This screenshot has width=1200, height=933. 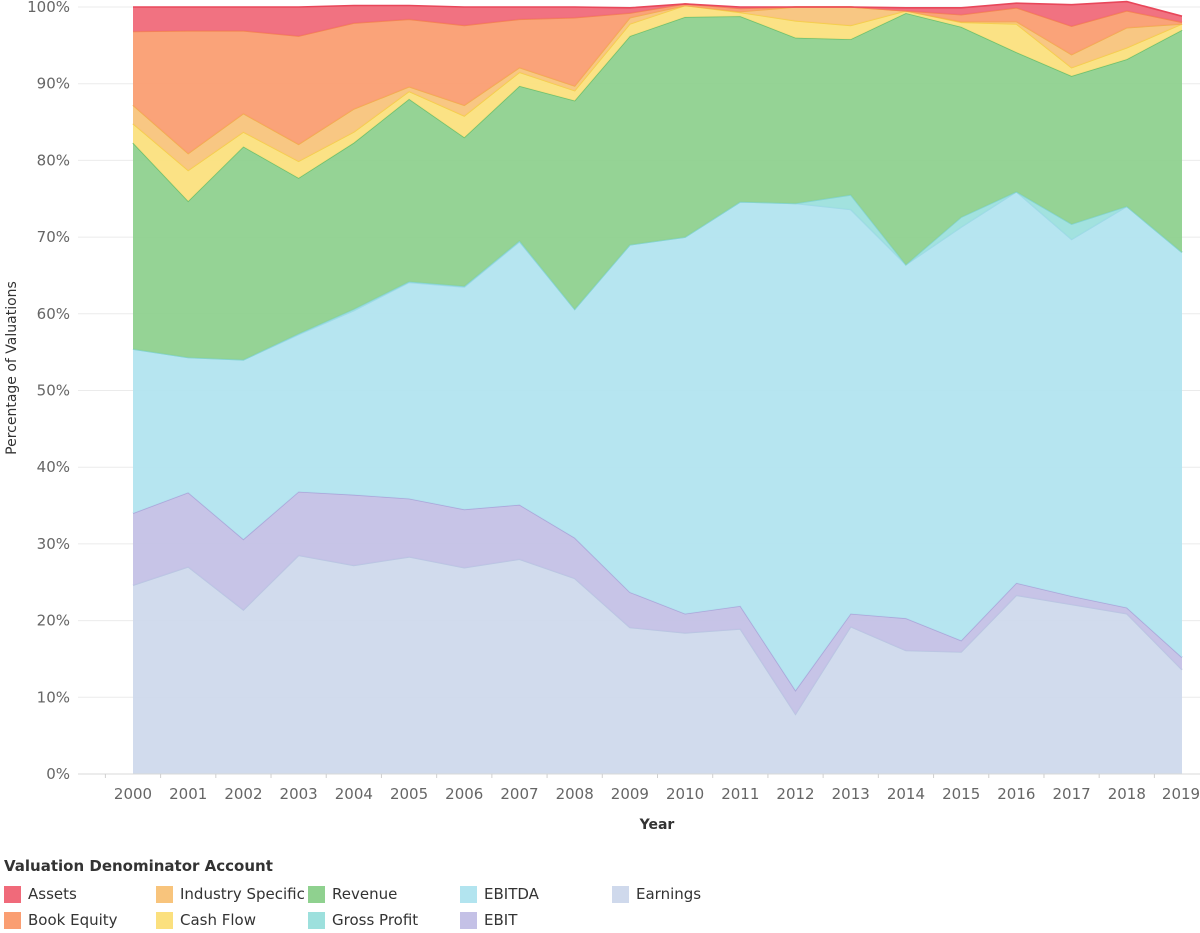 What do you see at coordinates (409, 794) in the screenshot?
I see `x-tick-label: 2005` at bounding box center [409, 794].